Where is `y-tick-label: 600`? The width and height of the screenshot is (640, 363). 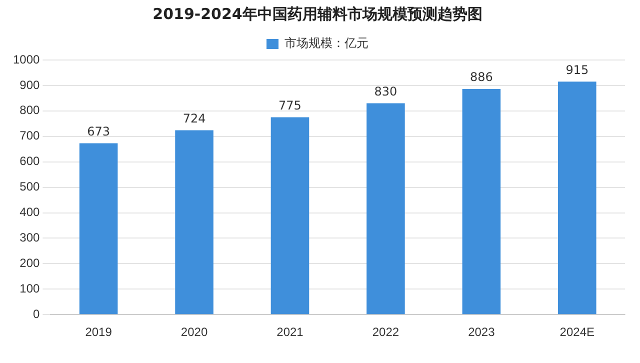 y-tick-label: 600 is located at coordinates (30, 161).